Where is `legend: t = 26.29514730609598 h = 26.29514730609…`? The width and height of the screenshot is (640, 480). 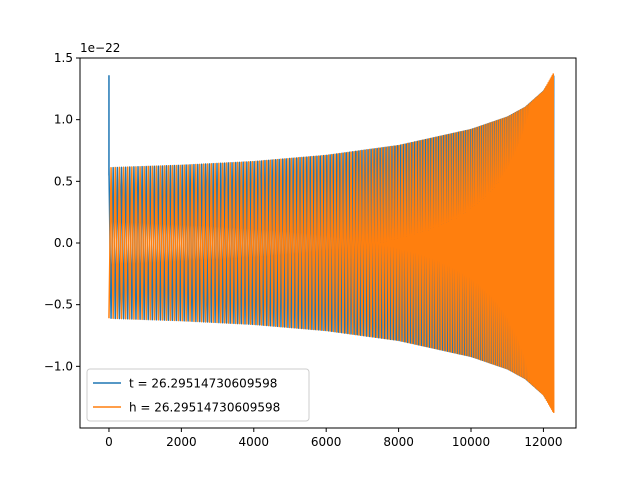
legend: t = 26.29514730609598 h = 26.29514730609… is located at coordinates (198, 395).